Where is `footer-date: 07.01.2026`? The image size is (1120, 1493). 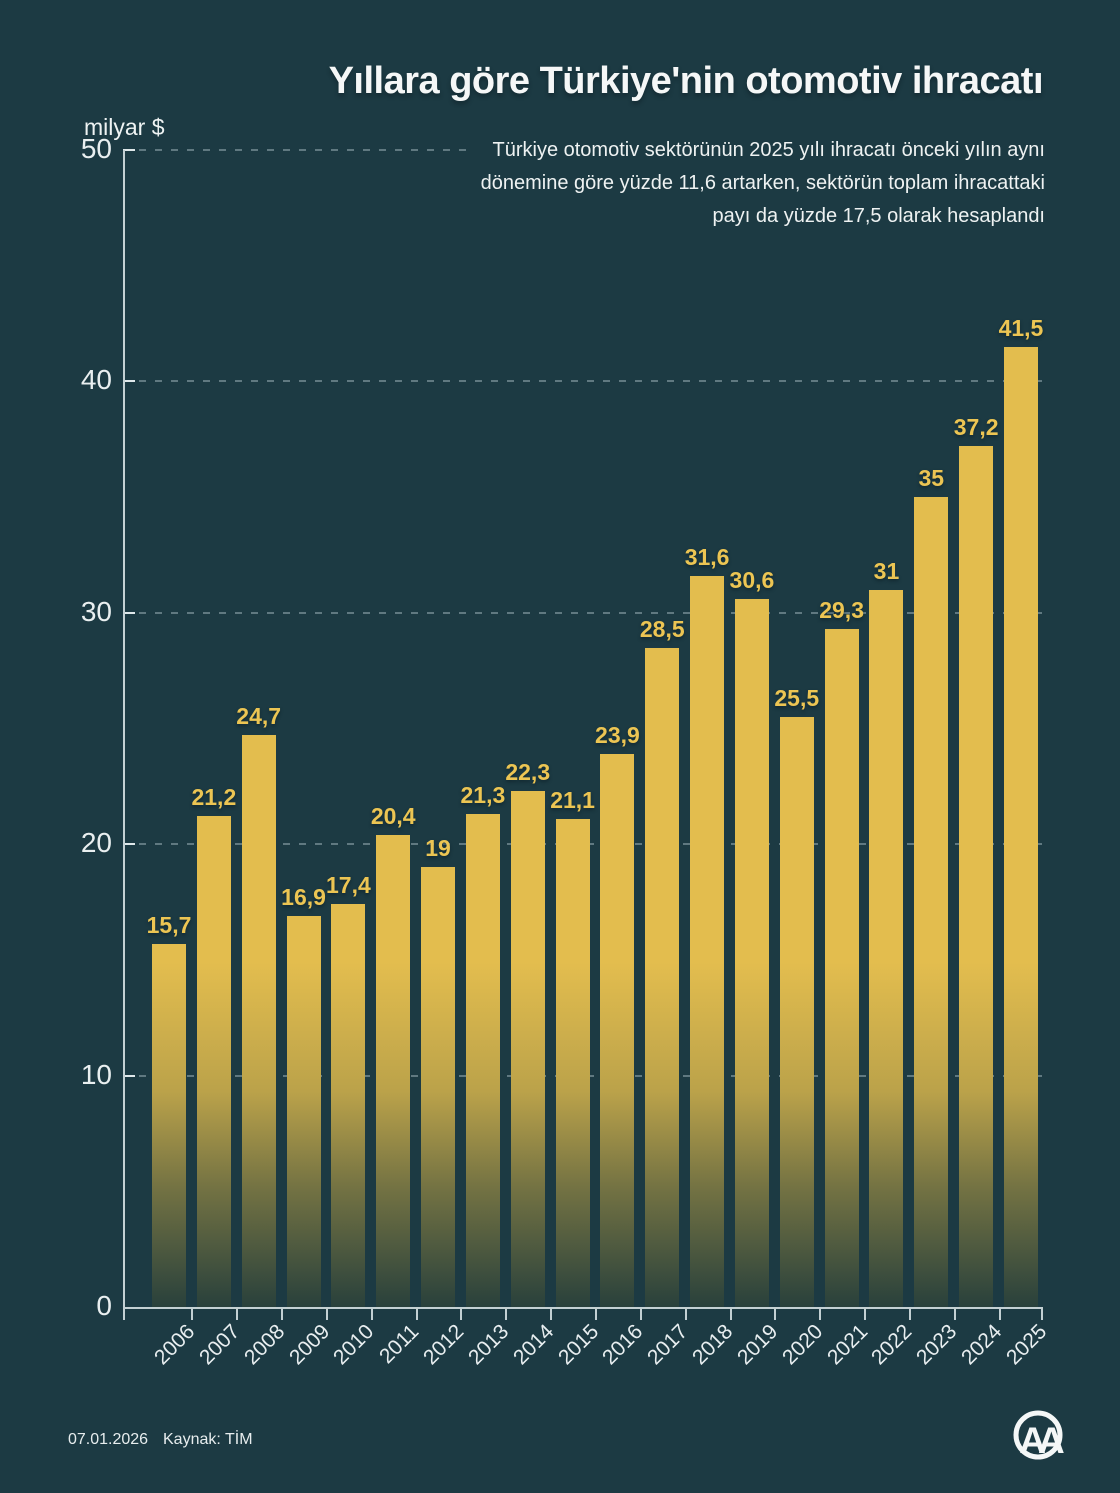 footer-date: 07.01.2026 is located at coordinates (108, 1439).